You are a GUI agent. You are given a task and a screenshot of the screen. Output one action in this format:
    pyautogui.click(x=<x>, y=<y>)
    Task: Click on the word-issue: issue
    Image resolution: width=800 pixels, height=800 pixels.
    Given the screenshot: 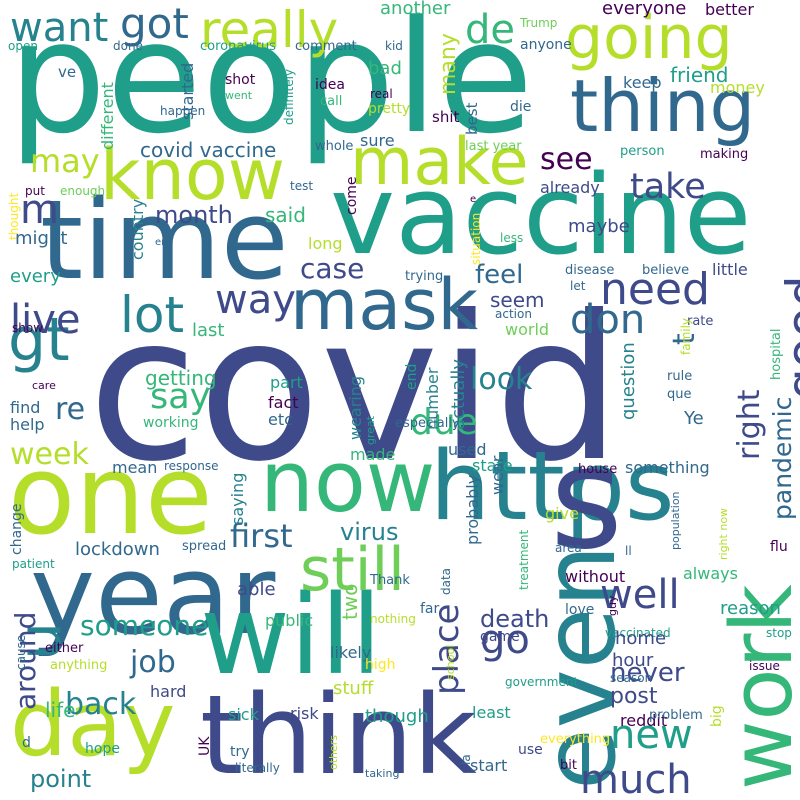 What is the action you would take?
    pyautogui.click(x=764, y=666)
    